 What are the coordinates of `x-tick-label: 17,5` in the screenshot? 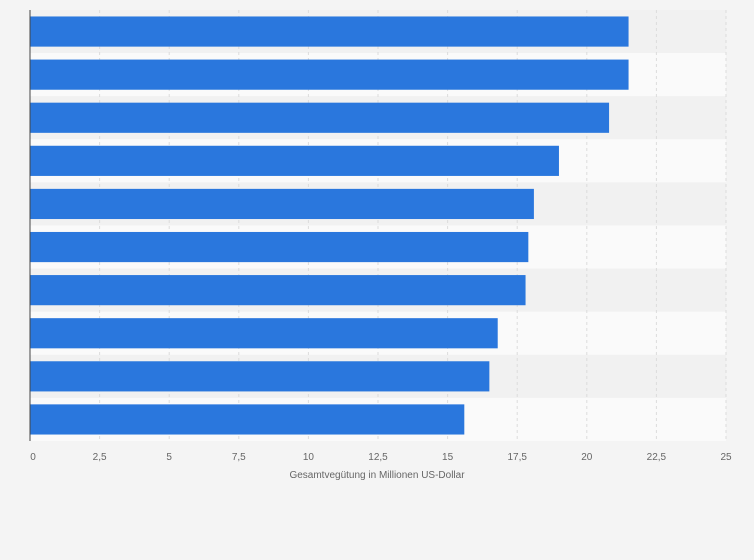 It's located at (517, 457).